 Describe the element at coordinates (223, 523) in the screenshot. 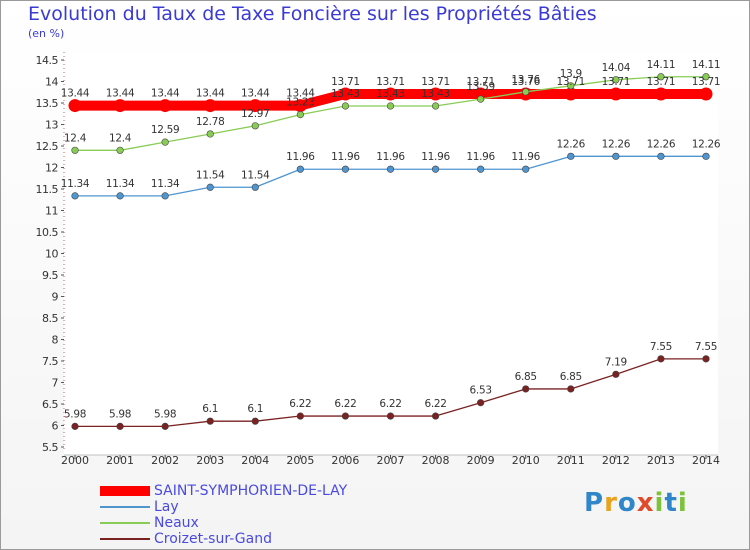

I see `legend-item: Neaux` at that location.